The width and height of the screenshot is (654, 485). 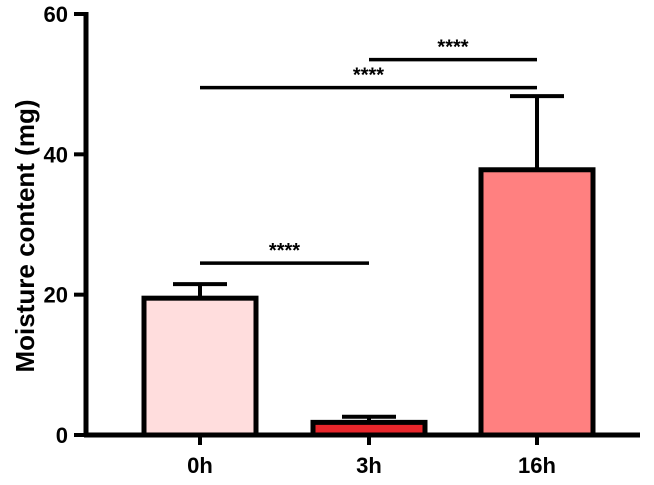 What do you see at coordinates (200, 465) in the screenshot?
I see `x-tick-label-0h: 0h` at bounding box center [200, 465].